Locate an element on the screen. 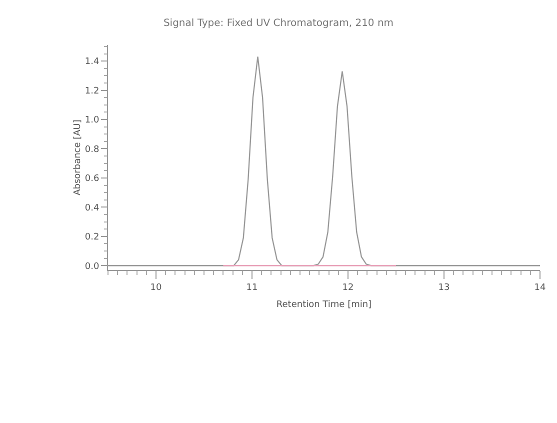 Image resolution: width=557 pixels, height=423 pixels. chart-title: Signal Type: Fixed UV Chromatogram, 210 nm is located at coordinates (278, 24).